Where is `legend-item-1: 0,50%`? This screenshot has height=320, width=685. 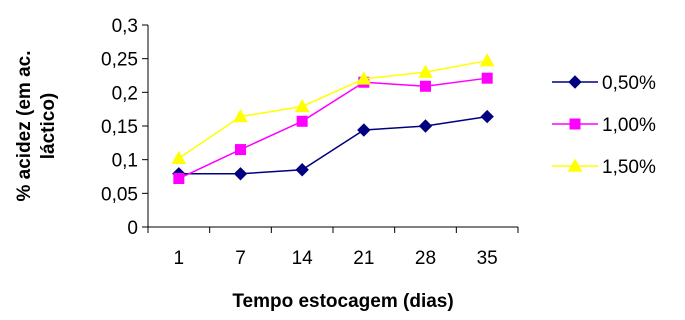
legend-item-1: 0,50% is located at coordinates (604, 83).